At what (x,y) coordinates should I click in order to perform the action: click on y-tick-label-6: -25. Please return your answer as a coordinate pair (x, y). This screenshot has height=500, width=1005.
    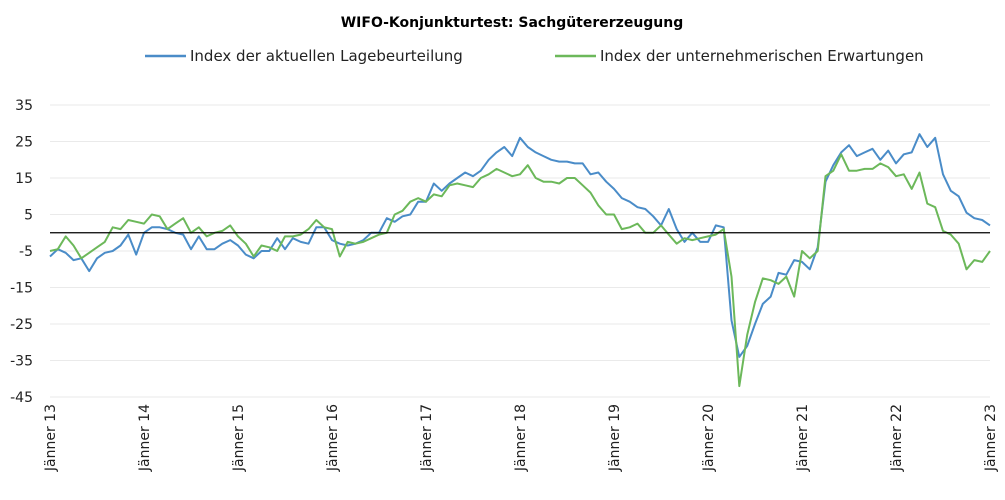
    Looking at the image, I should click on (21, 325).